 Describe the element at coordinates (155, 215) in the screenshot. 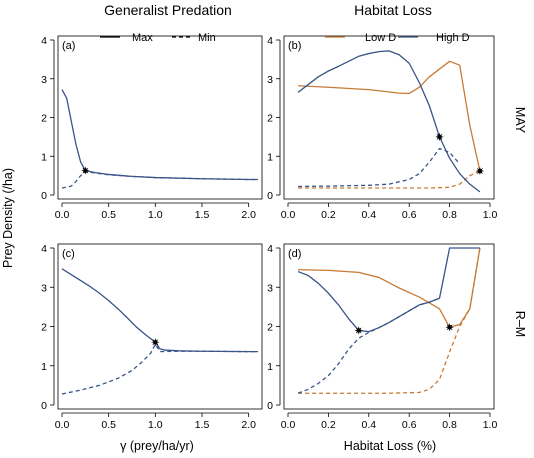

I see `x-tick-label-a: 1.0` at that location.